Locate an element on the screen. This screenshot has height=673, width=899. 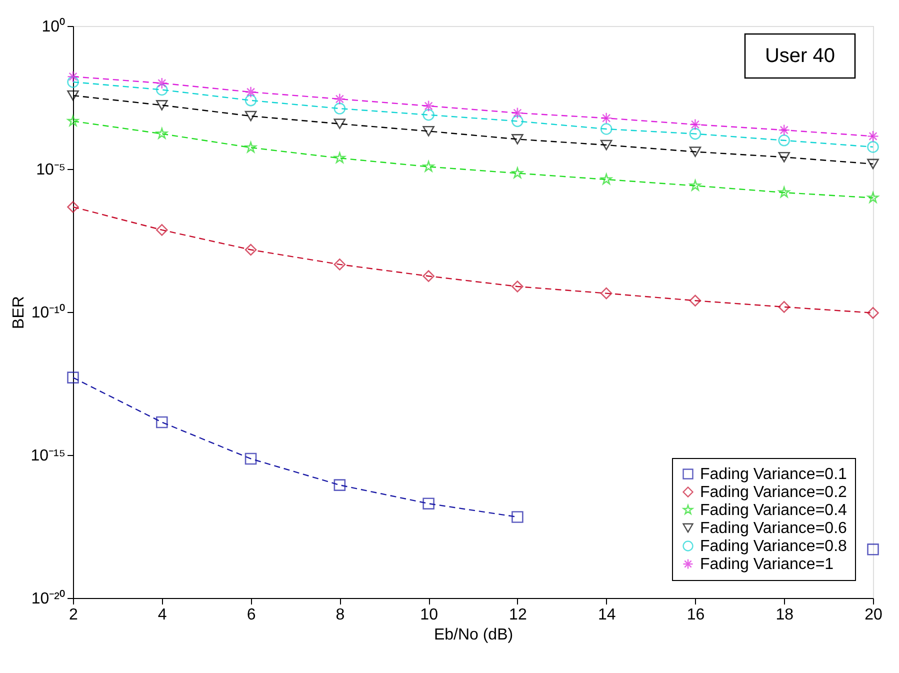
legend-label: Fading Variance=1 is located at coordinates (767, 564).